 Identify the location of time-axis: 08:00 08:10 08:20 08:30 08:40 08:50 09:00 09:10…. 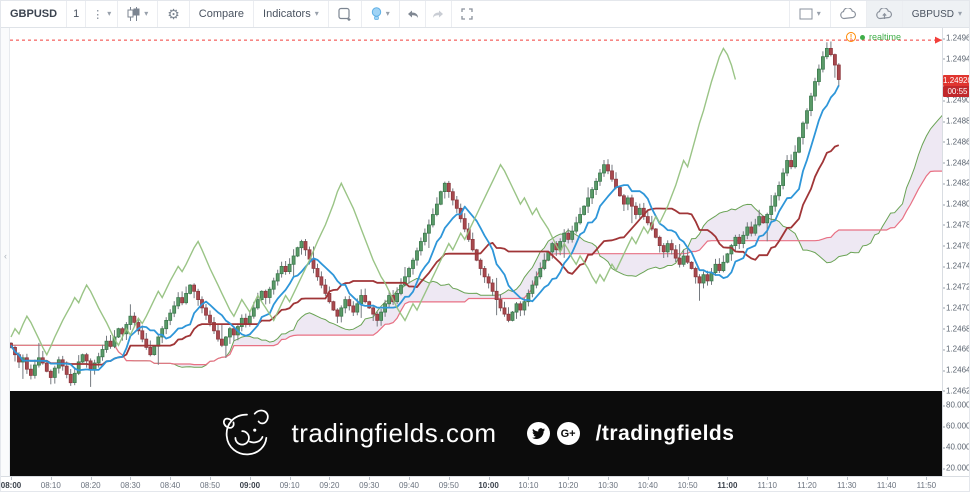
(485, 483).